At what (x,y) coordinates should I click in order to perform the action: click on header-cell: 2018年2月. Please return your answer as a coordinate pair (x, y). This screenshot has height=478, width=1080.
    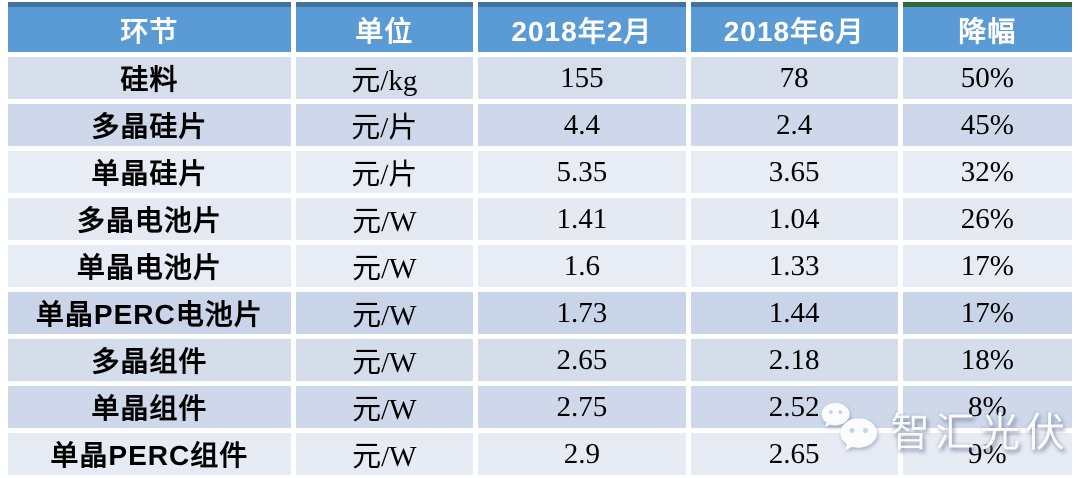
    Looking at the image, I should click on (581, 27).